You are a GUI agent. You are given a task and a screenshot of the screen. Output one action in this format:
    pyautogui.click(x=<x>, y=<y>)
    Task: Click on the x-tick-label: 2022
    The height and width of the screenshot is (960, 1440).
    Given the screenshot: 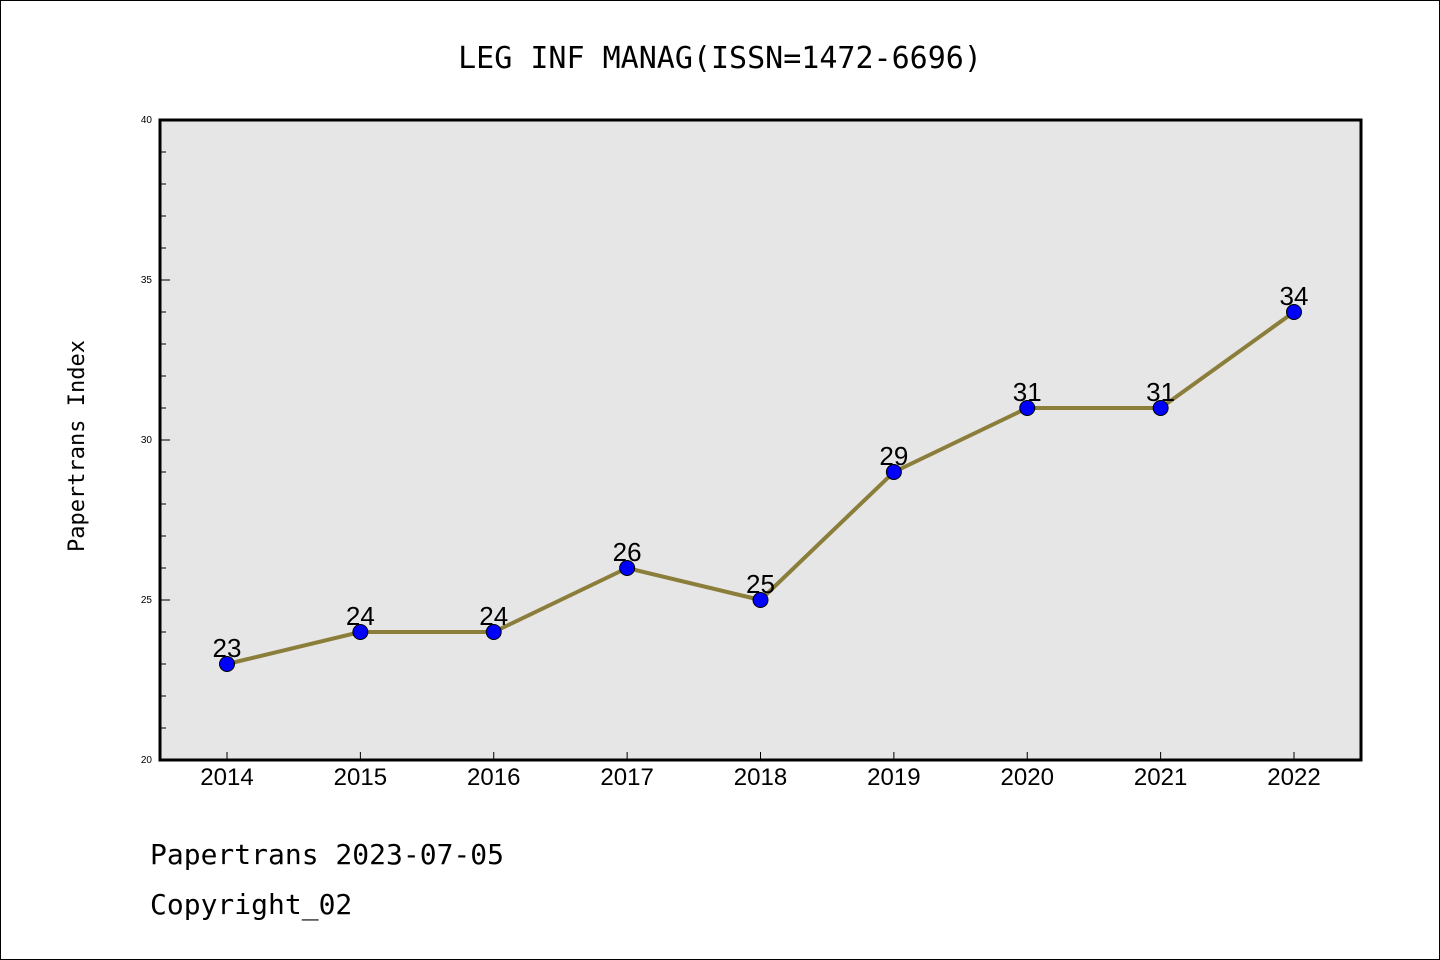 What is the action you would take?
    pyautogui.click(x=1293, y=777)
    